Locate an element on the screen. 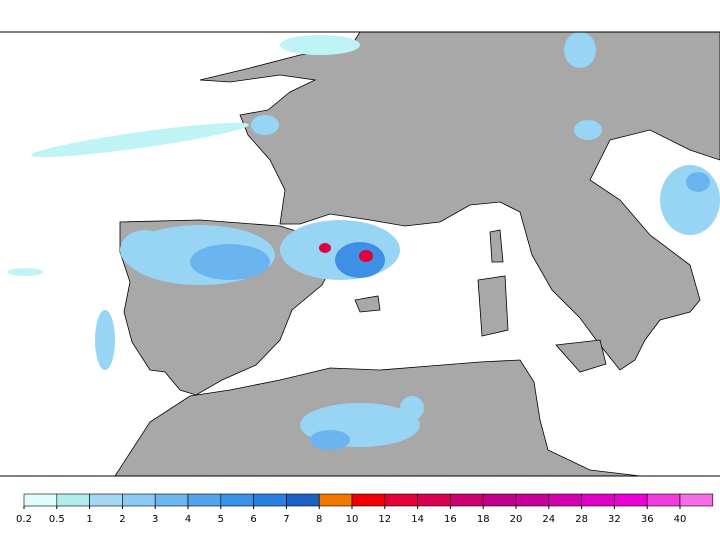  colorbar-label: 2 is located at coordinates (122, 519).